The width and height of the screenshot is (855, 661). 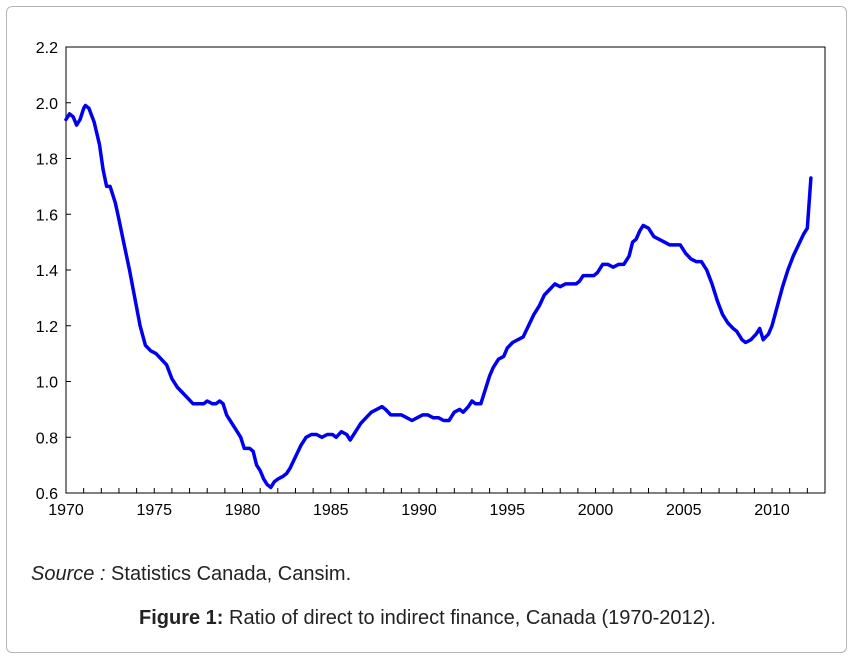 What do you see at coordinates (47, 271) in the screenshot?
I see `y-tick-label: 1.4` at bounding box center [47, 271].